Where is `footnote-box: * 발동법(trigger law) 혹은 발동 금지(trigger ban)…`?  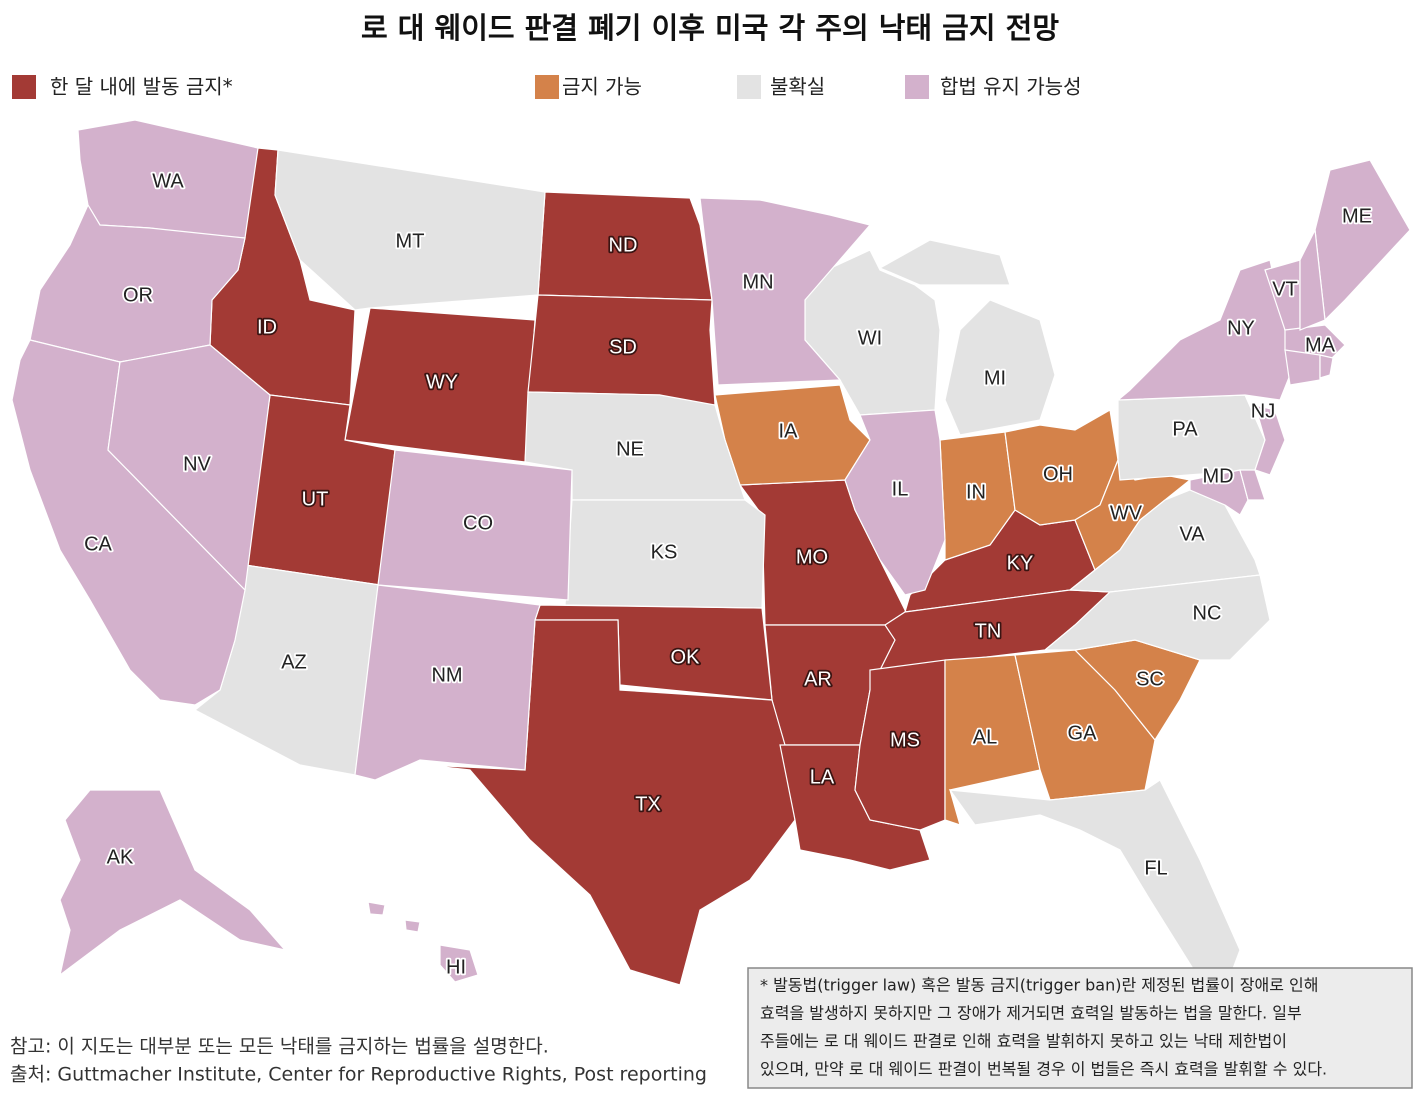 footnote-box: * 발동법(trigger law) 혹은 발동 금지(trigger ban)… is located at coordinates (1080, 1028).